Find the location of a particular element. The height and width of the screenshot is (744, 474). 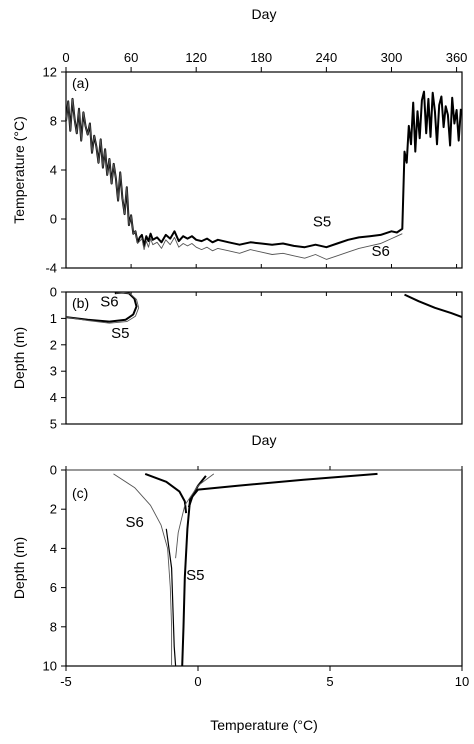

y-tick-label-c: 2 is located at coordinates (53, 509).